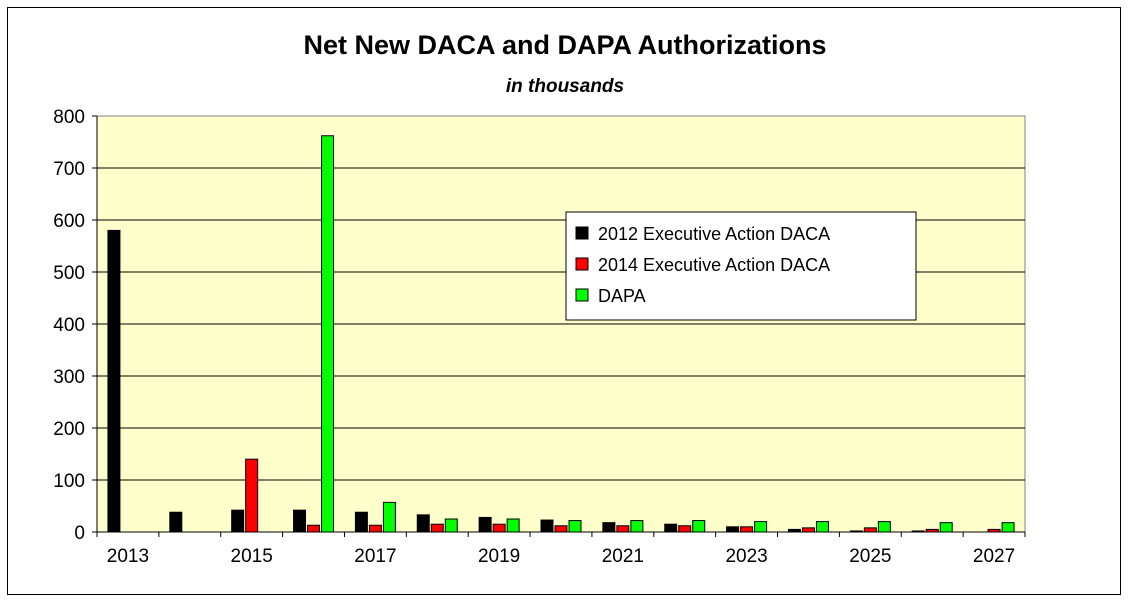  What do you see at coordinates (69, 325) in the screenshot?
I see `y-tick-label: 400` at bounding box center [69, 325].